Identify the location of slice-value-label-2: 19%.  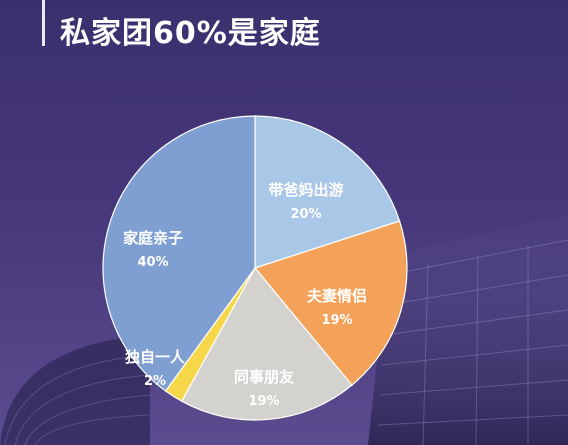
(336, 320).